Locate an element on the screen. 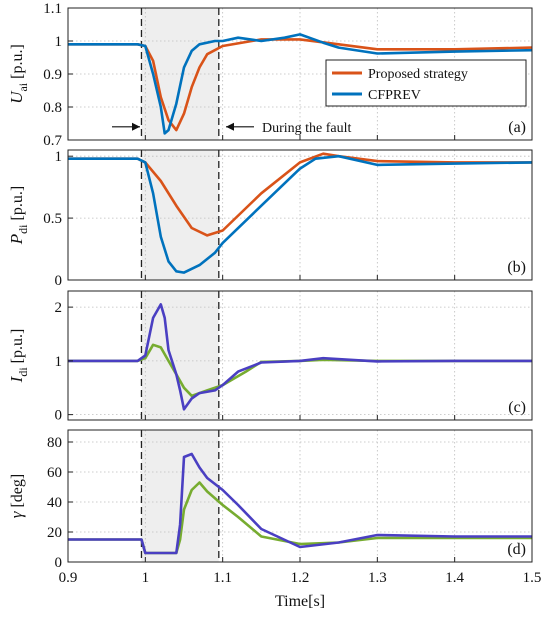 This screenshot has width=550, height=621. x-tick-label: 1.5 is located at coordinates (532, 578).